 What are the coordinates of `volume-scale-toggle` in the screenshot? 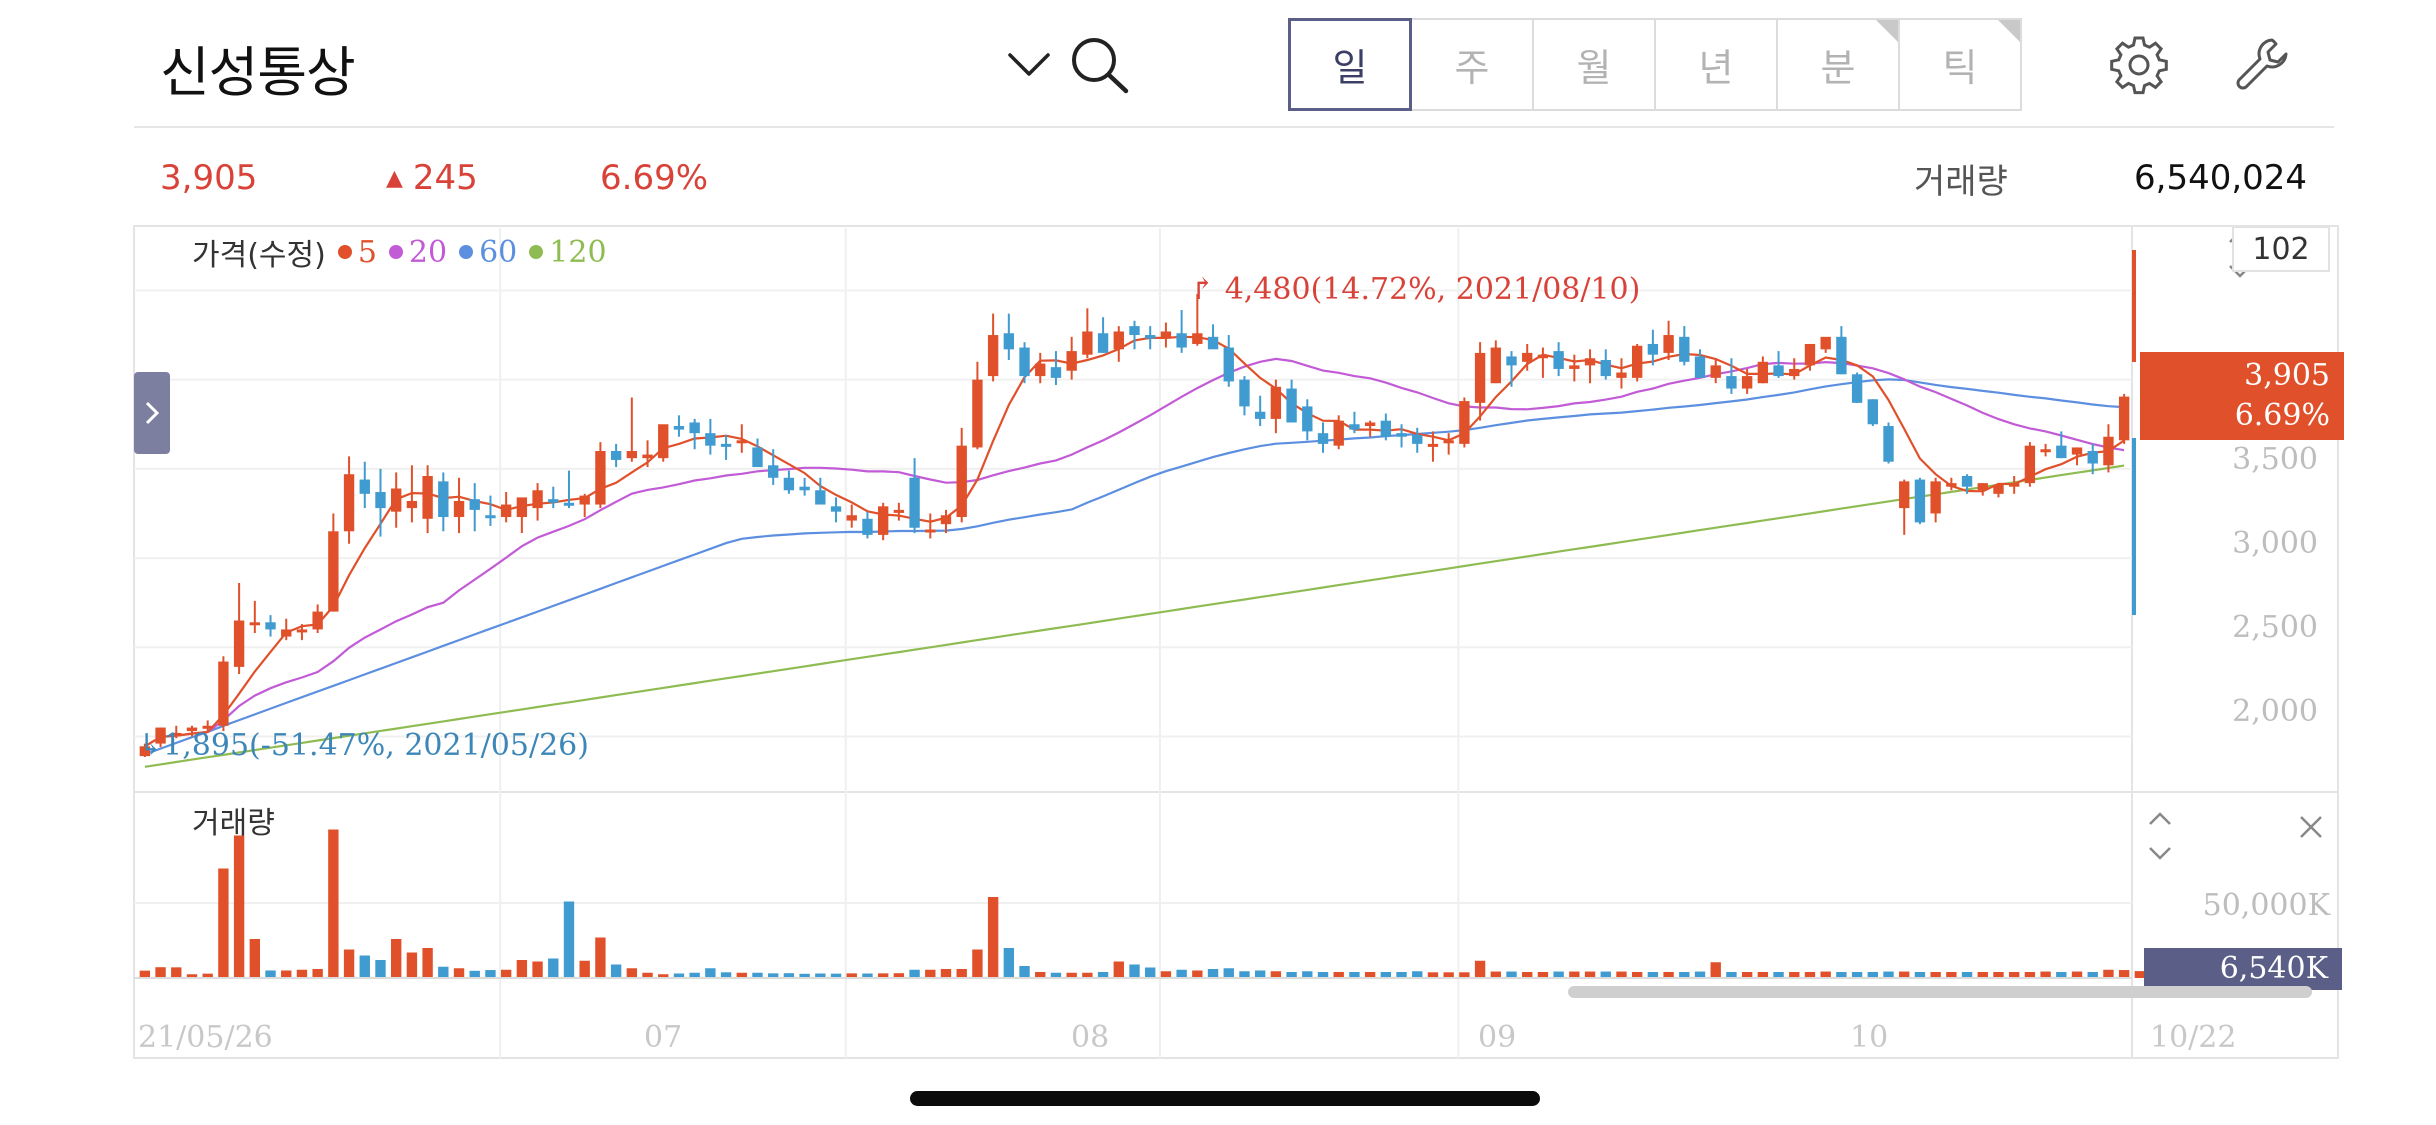 It's located at (2170, 837).